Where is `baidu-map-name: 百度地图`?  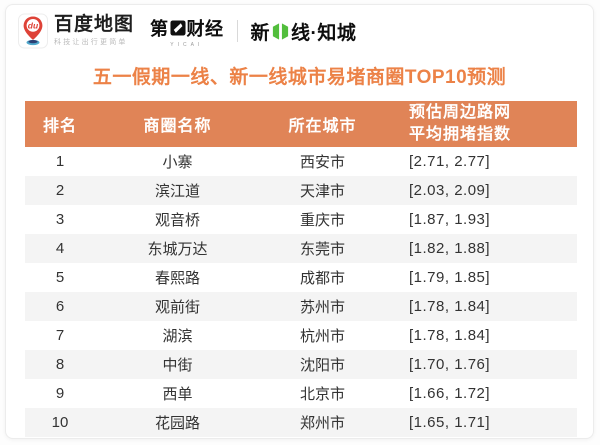
baidu-map-name: 百度地图 is located at coordinates (94, 24).